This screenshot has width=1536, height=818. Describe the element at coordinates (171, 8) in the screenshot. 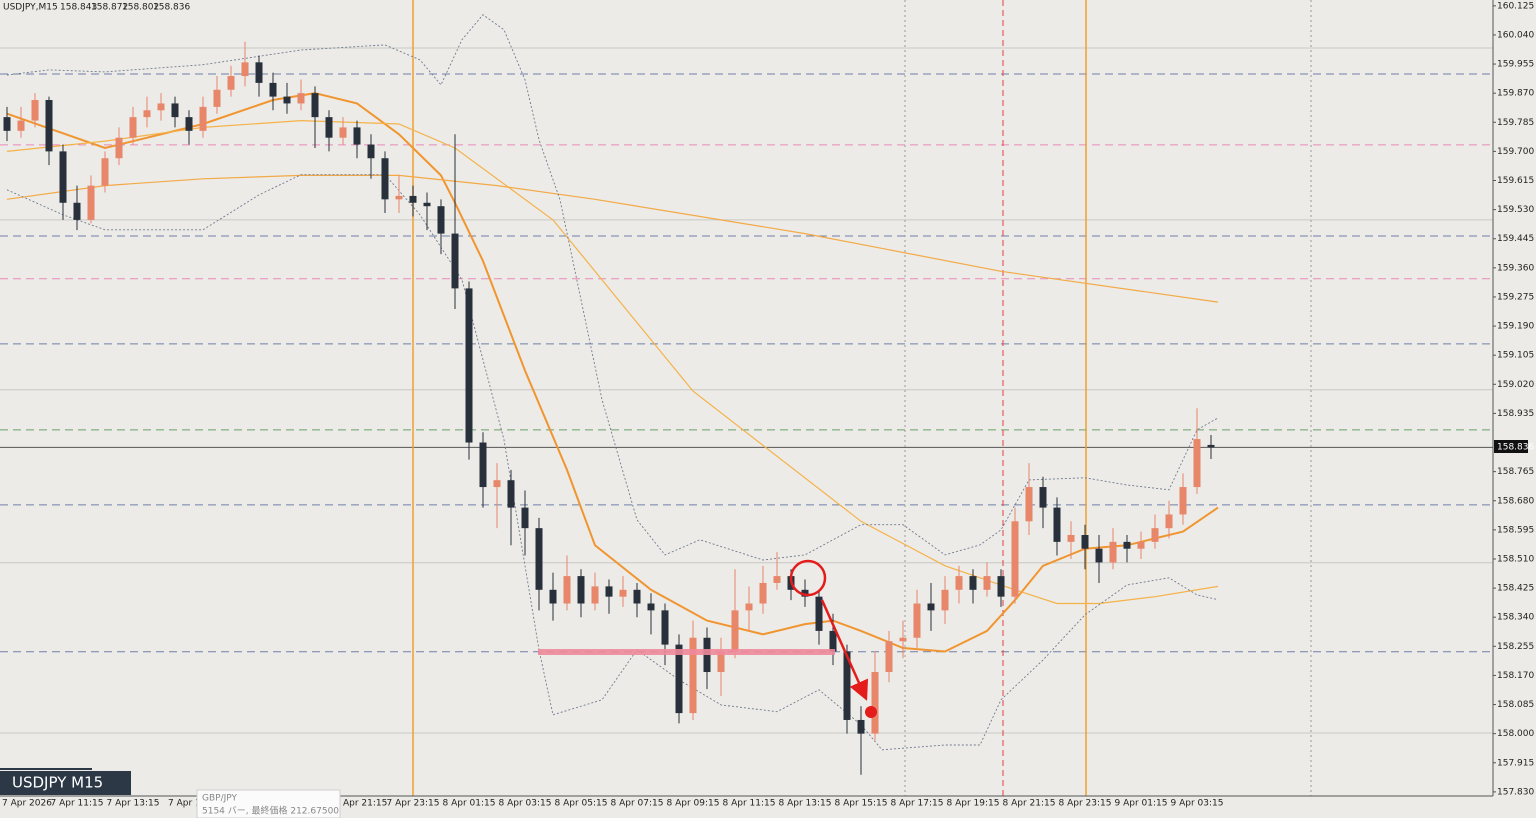

I see `header-close: 158.836` at that location.